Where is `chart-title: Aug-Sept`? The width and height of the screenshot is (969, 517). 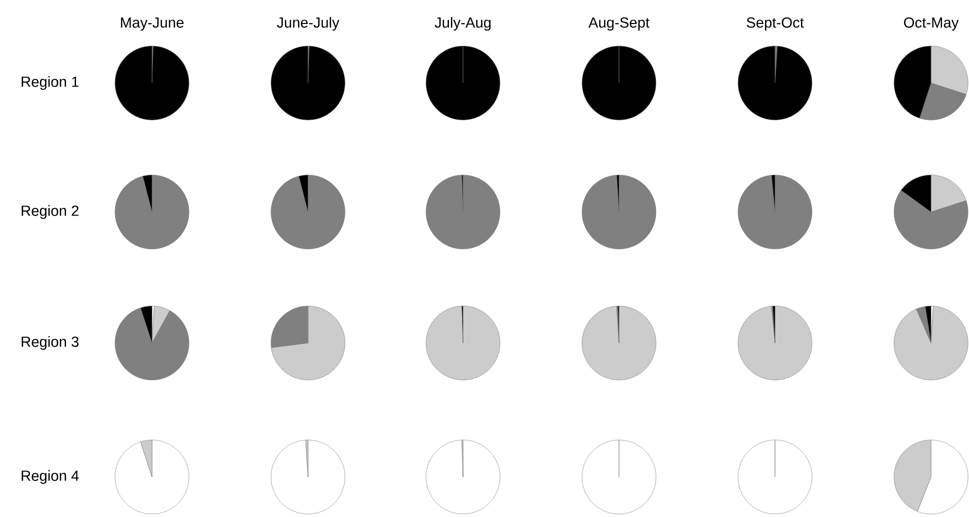
chart-title: Aug-Sept is located at coordinates (619, 24).